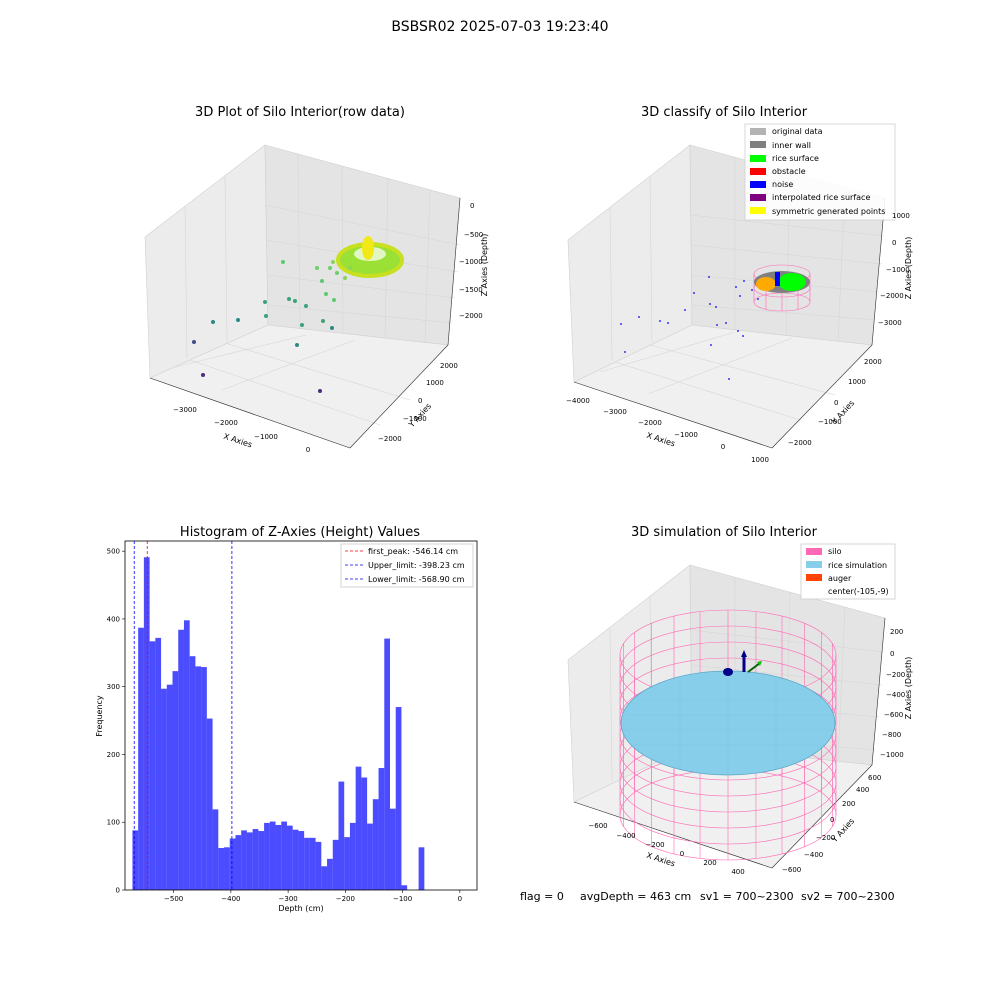  I want to click on svg-text: Lower_limit: -568.90 cm, so click(416, 579).